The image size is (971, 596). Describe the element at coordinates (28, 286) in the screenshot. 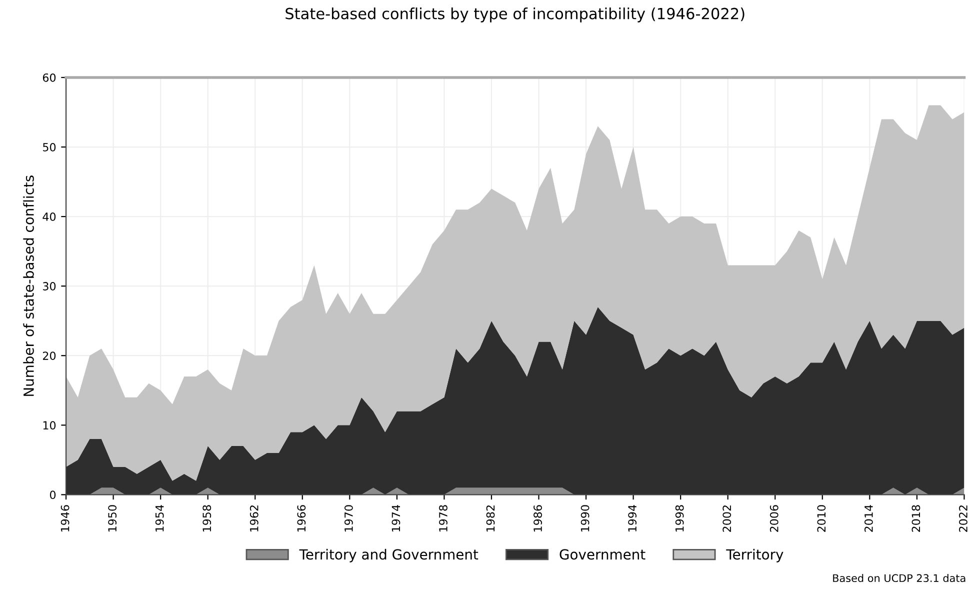

I see `y-axis-title: Number of state-based conflicts` at that location.